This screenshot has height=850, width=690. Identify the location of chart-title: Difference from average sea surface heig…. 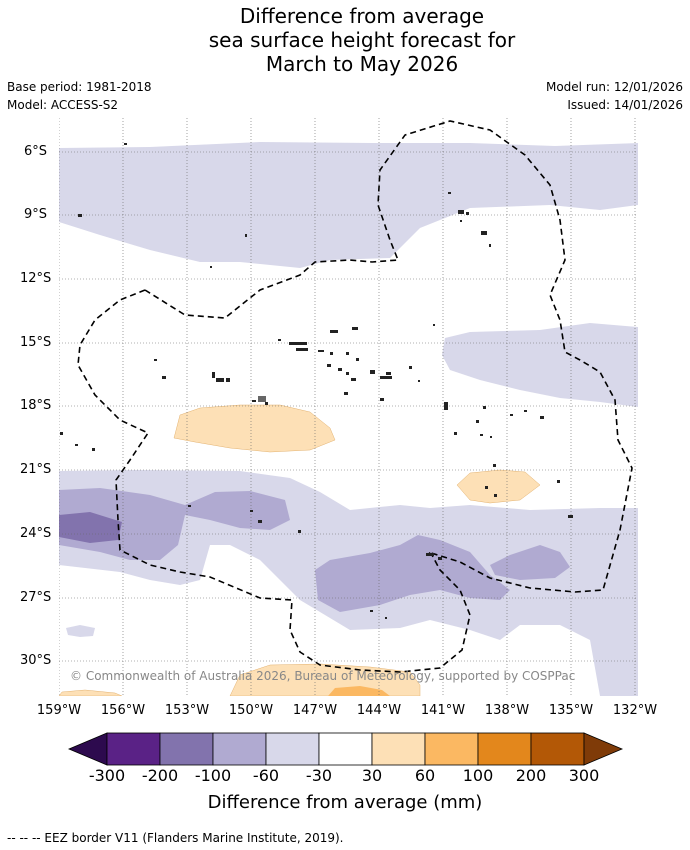
(345, 40).